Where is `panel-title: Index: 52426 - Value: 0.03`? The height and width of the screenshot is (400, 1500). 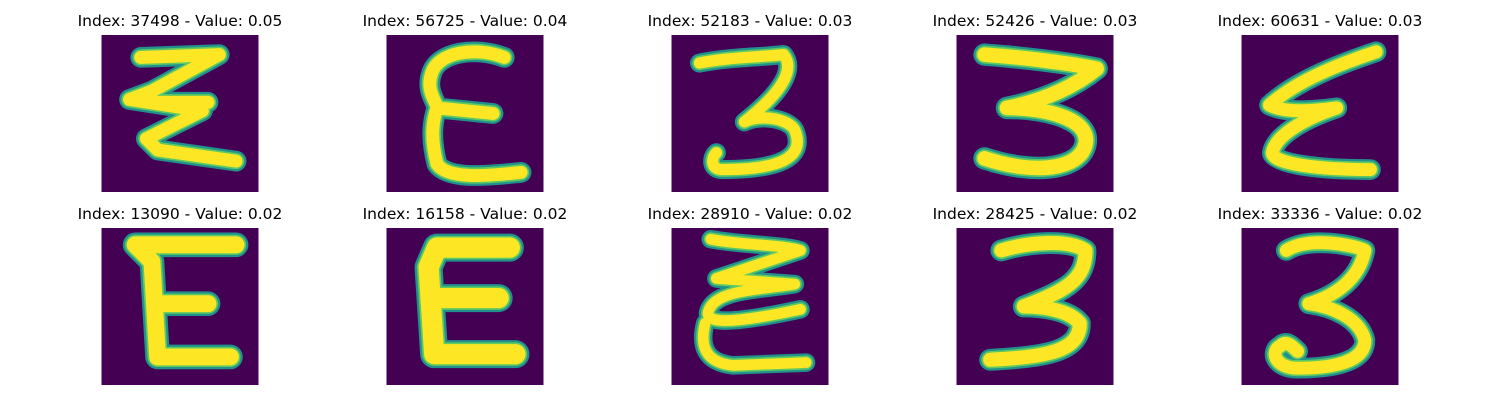
panel-title: Index: 52426 - Value: 0.03 is located at coordinates (1035, 21).